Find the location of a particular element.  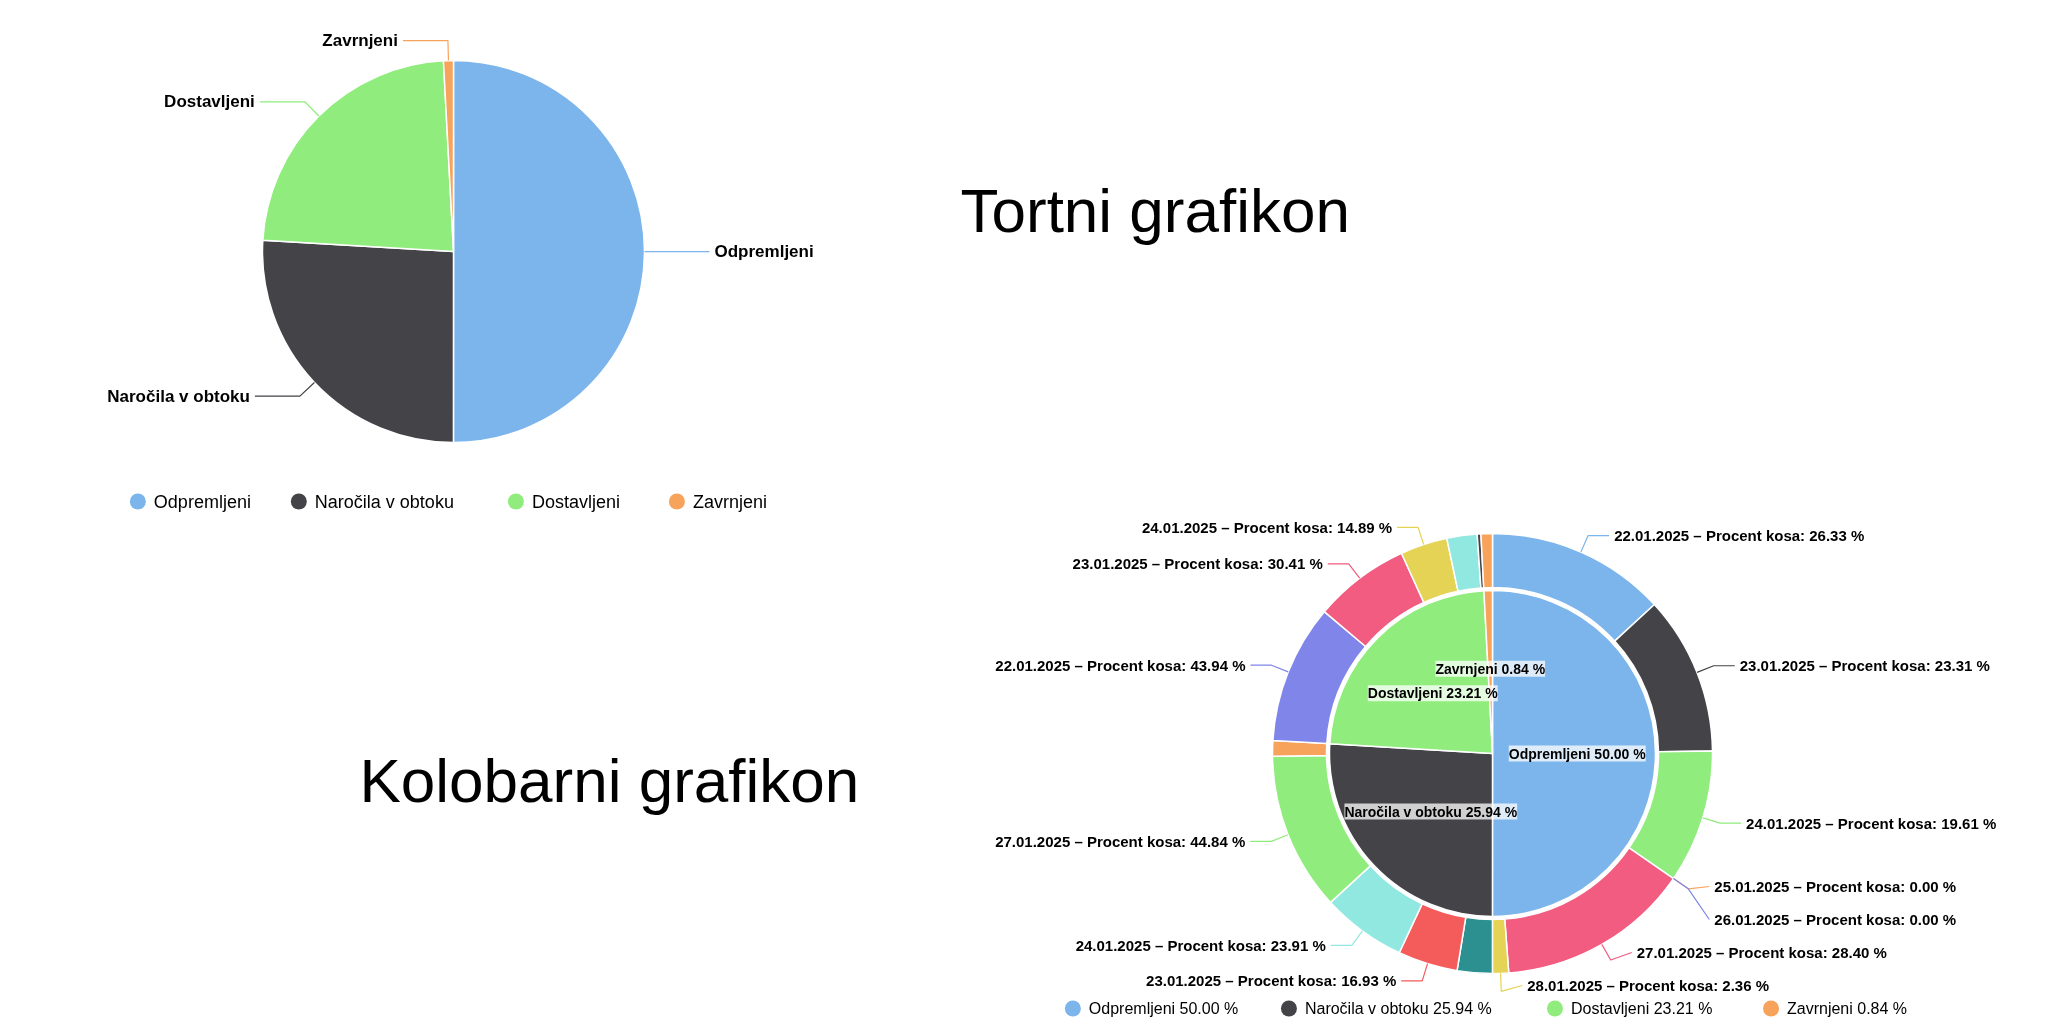

data-label: 28.01.2025 – Procent kosa: 2.36 % is located at coordinates (1648, 985).